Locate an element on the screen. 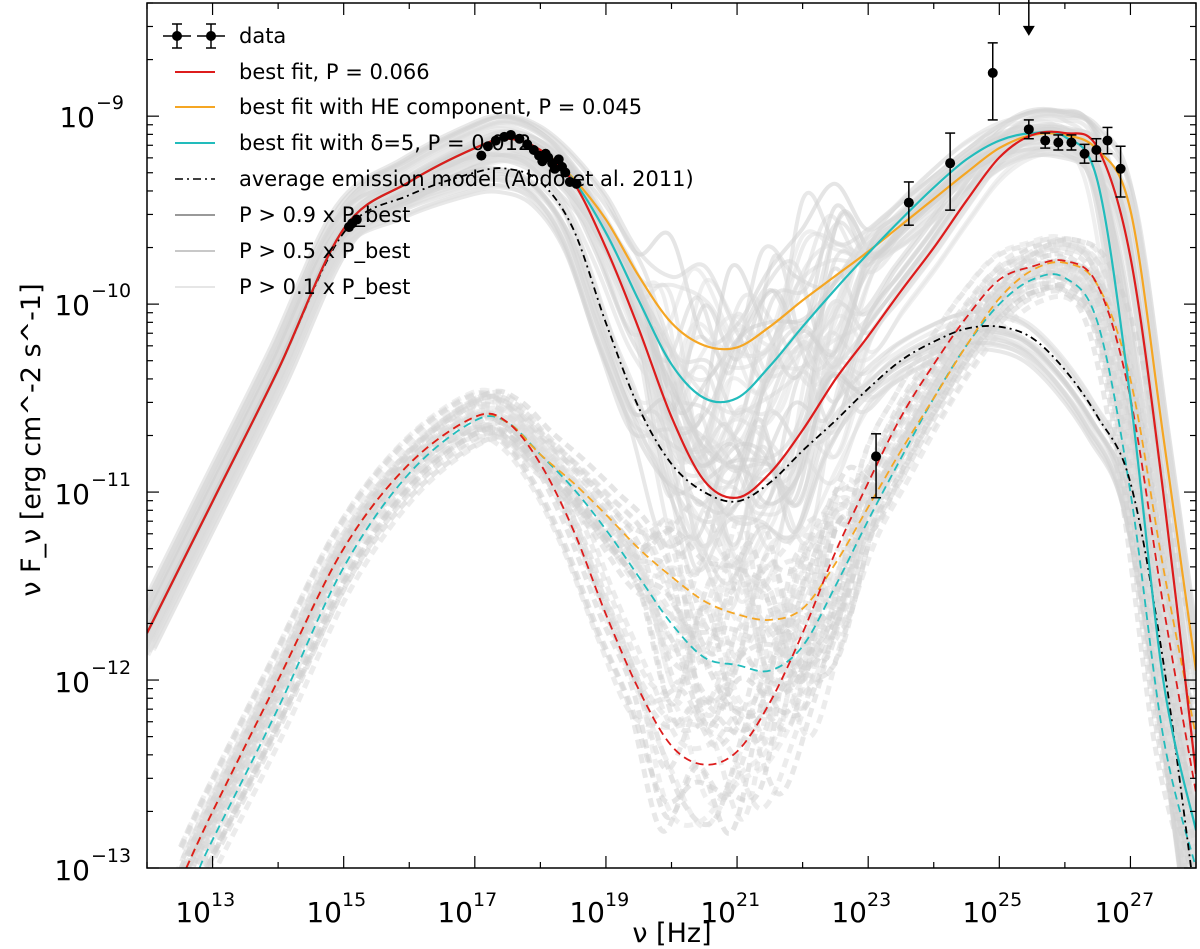 This screenshot has height=949, width=1200. legend-label-delta5: best fit with δ=5, P = 0.012 is located at coordinates (385, 143).